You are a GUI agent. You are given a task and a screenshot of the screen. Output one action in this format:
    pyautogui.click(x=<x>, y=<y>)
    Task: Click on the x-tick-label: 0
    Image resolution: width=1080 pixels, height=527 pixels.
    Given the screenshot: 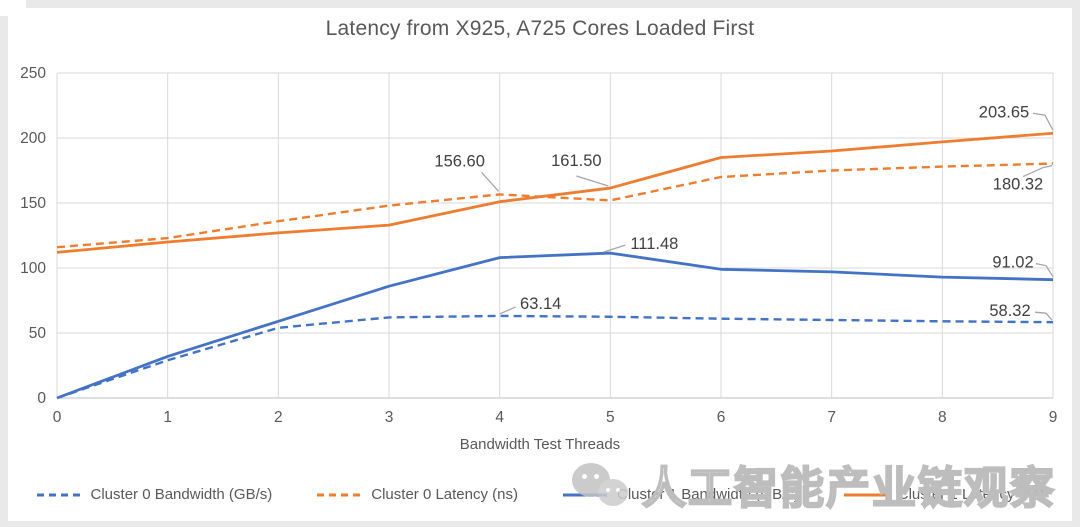 What is the action you would take?
    pyautogui.click(x=57, y=417)
    